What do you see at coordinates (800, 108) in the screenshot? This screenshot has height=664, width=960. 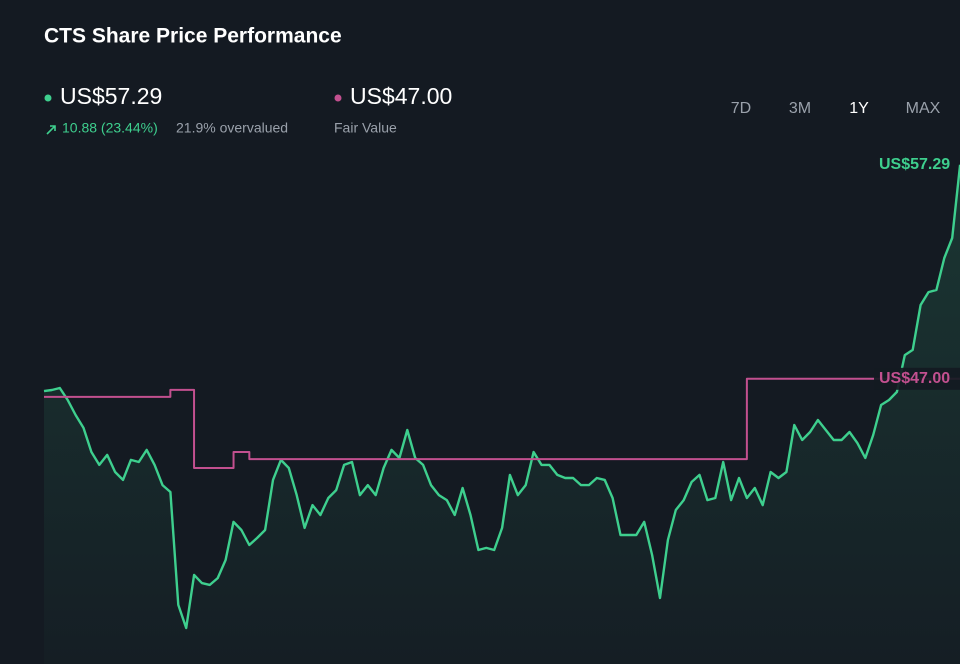 I see `range-button: 3M` at bounding box center [800, 108].